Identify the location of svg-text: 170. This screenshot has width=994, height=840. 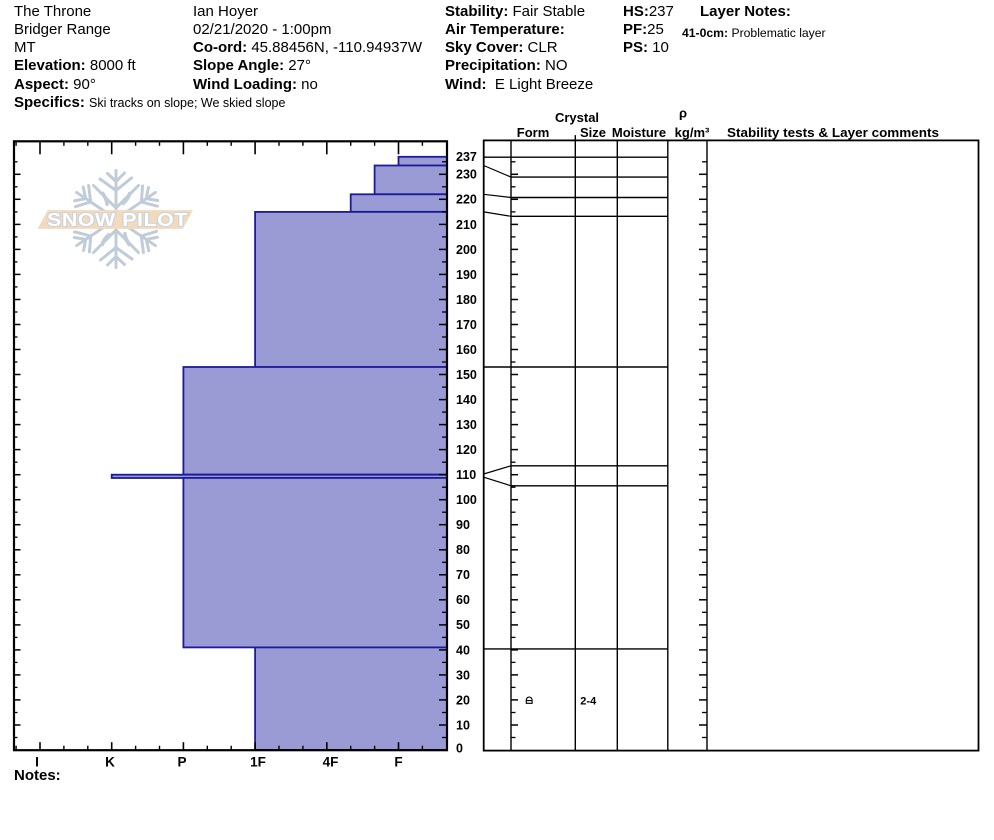
(466, 325).